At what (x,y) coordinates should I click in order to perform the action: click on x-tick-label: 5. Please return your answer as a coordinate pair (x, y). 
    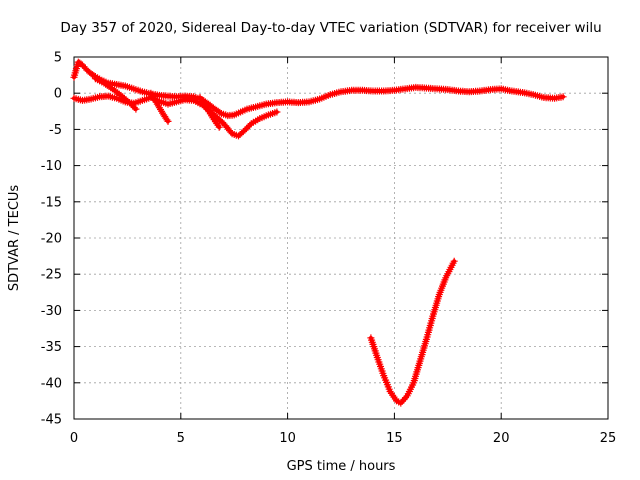
    Looking at the image, I should click on (181, 438).